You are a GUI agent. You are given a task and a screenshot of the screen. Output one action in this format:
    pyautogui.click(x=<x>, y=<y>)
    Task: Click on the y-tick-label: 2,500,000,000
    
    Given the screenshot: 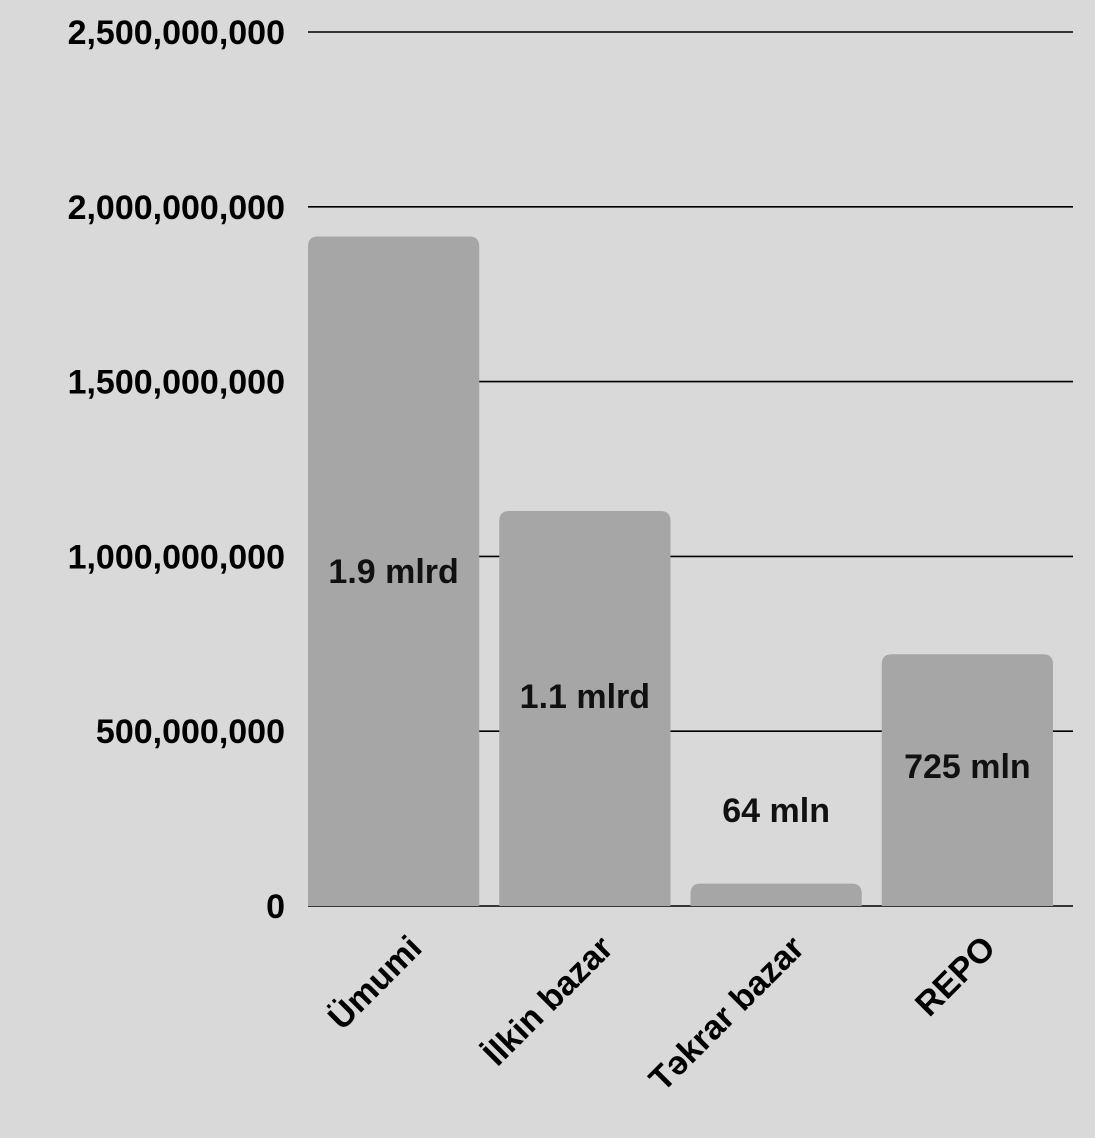 What is the action you would take?
    pyautogui.click(x=176, y=33)
    